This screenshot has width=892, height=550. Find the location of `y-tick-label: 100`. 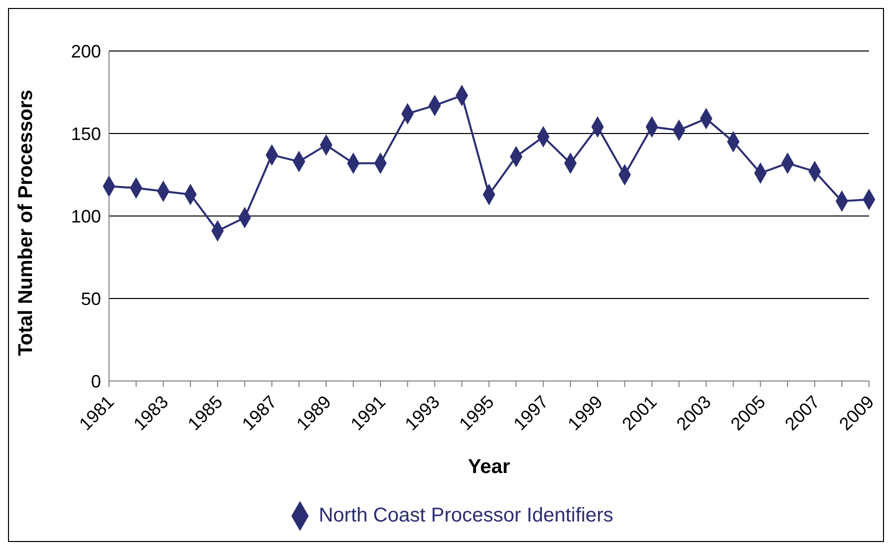

y-tick-label: 100 is located at coordinates (85, 216).